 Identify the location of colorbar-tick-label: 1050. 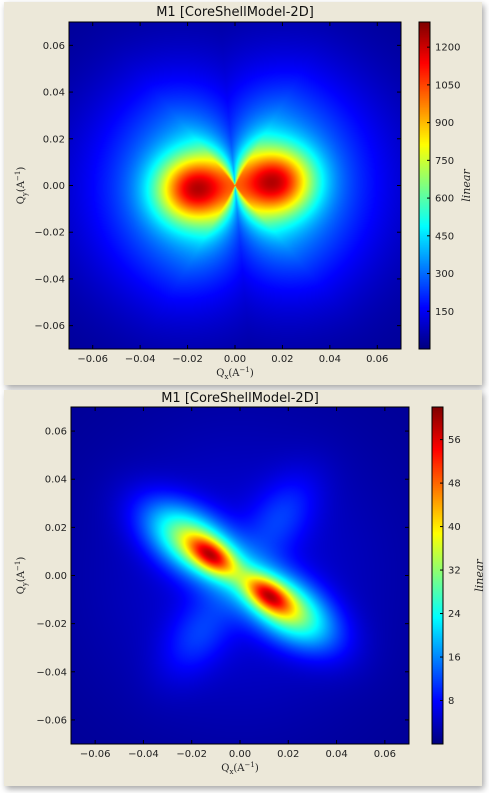
(447, 85).